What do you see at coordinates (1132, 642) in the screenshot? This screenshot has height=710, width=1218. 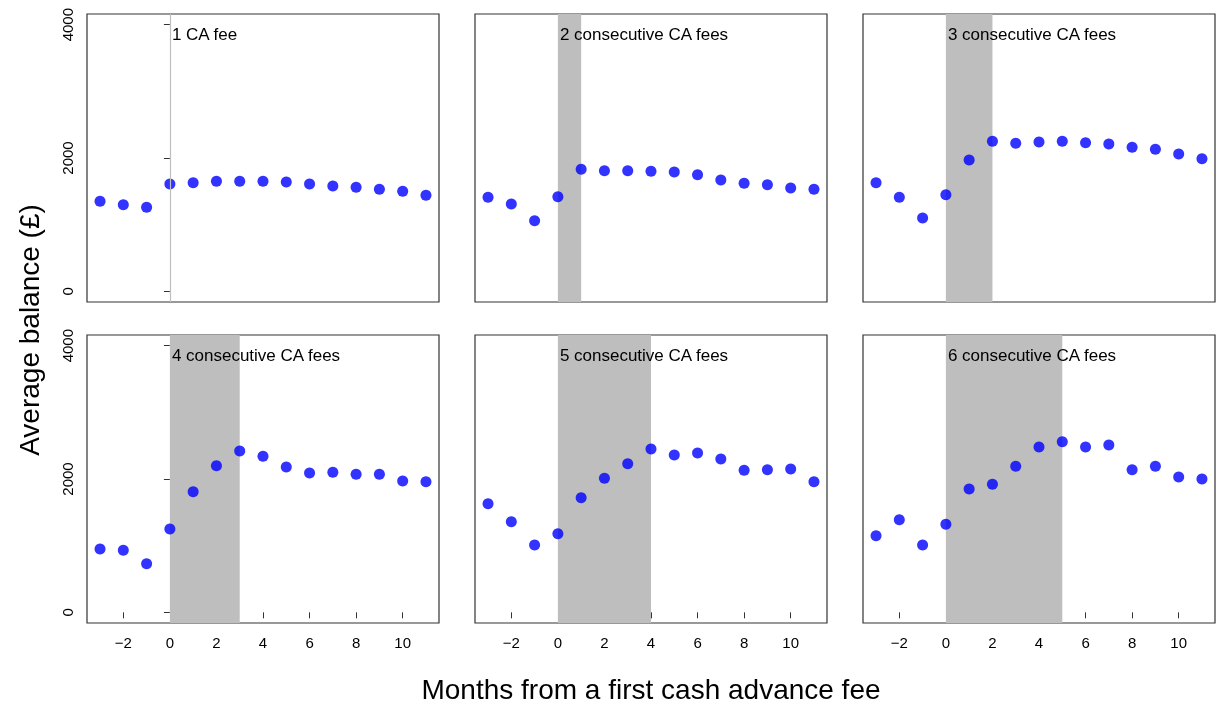 I see `x-tick-label: 8` at bounding box center [1132, 642].